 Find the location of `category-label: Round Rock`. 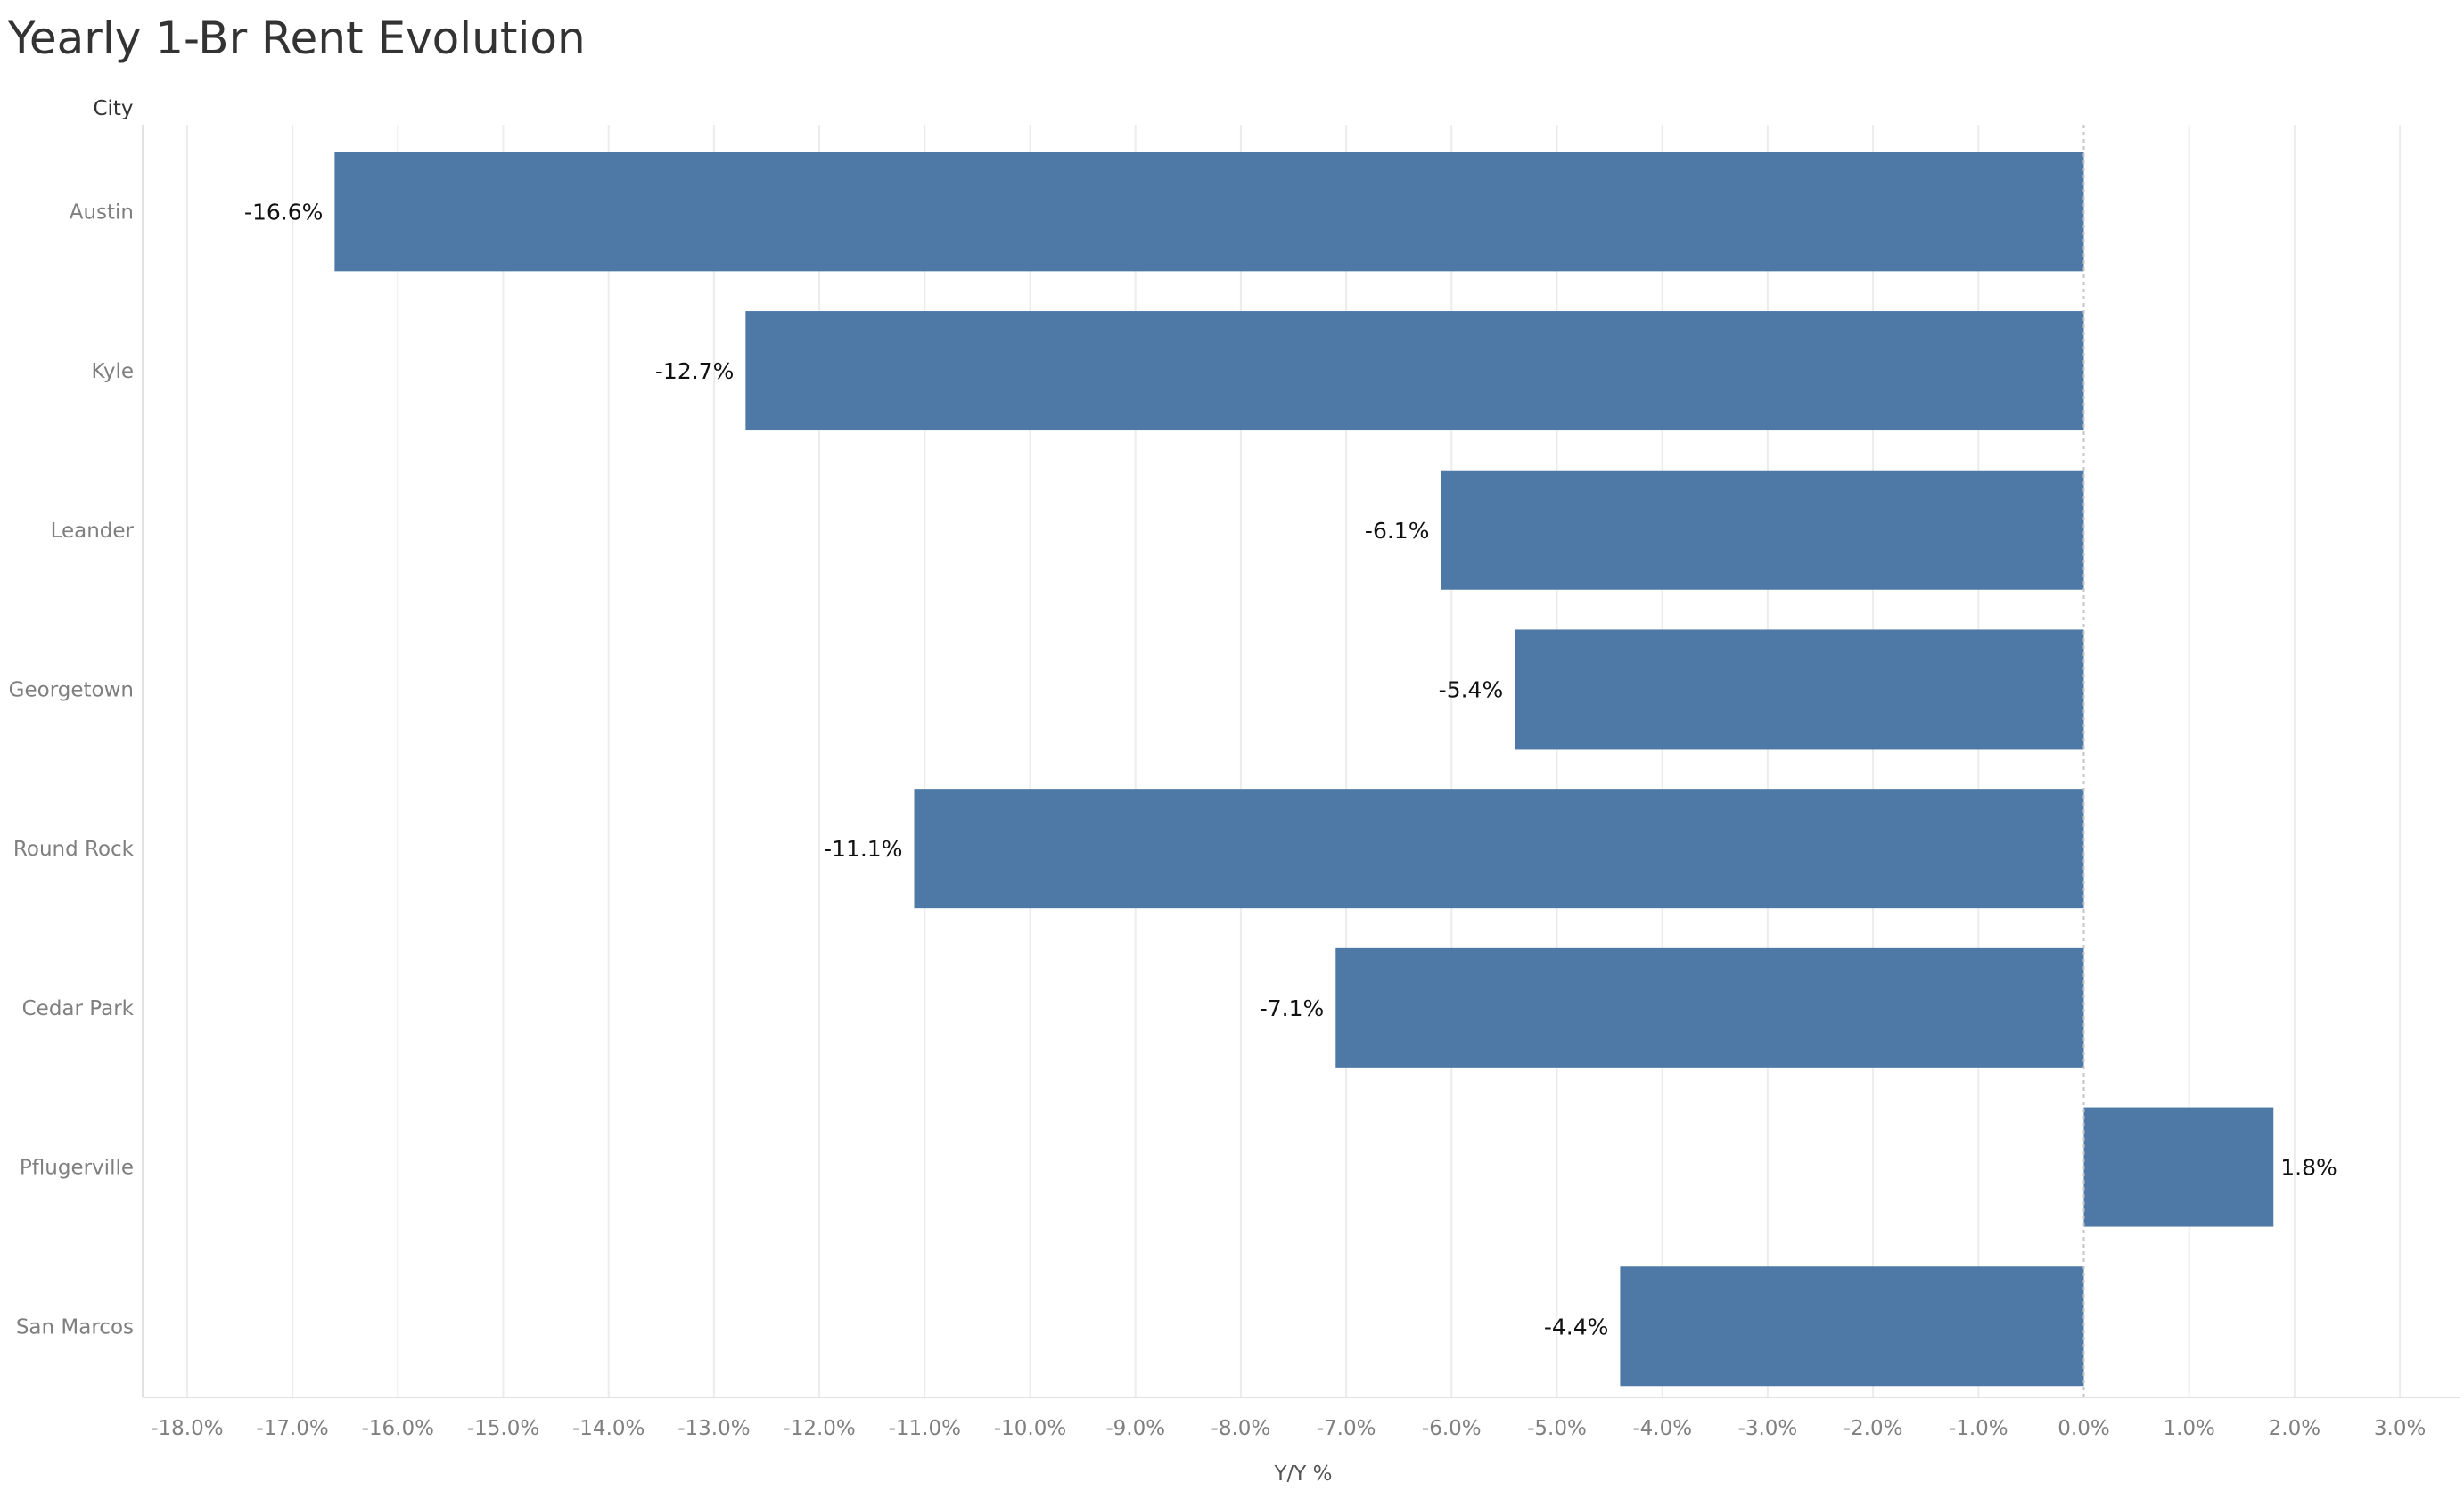

category-label: Round Rock is located at coordinates (74, 849).